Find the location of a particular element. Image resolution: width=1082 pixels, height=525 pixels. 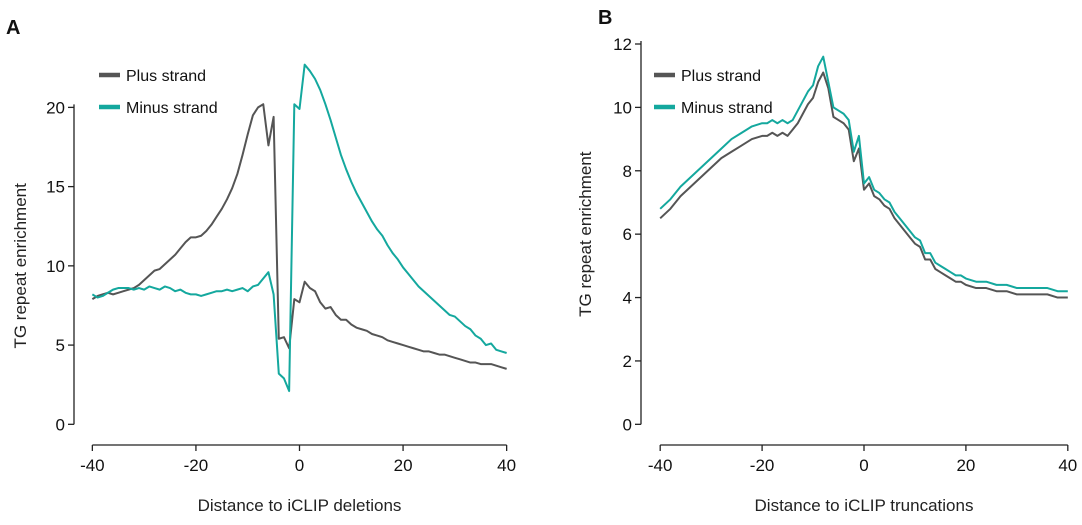

y-tick-label: 5 is located at coordinates (60, 345).